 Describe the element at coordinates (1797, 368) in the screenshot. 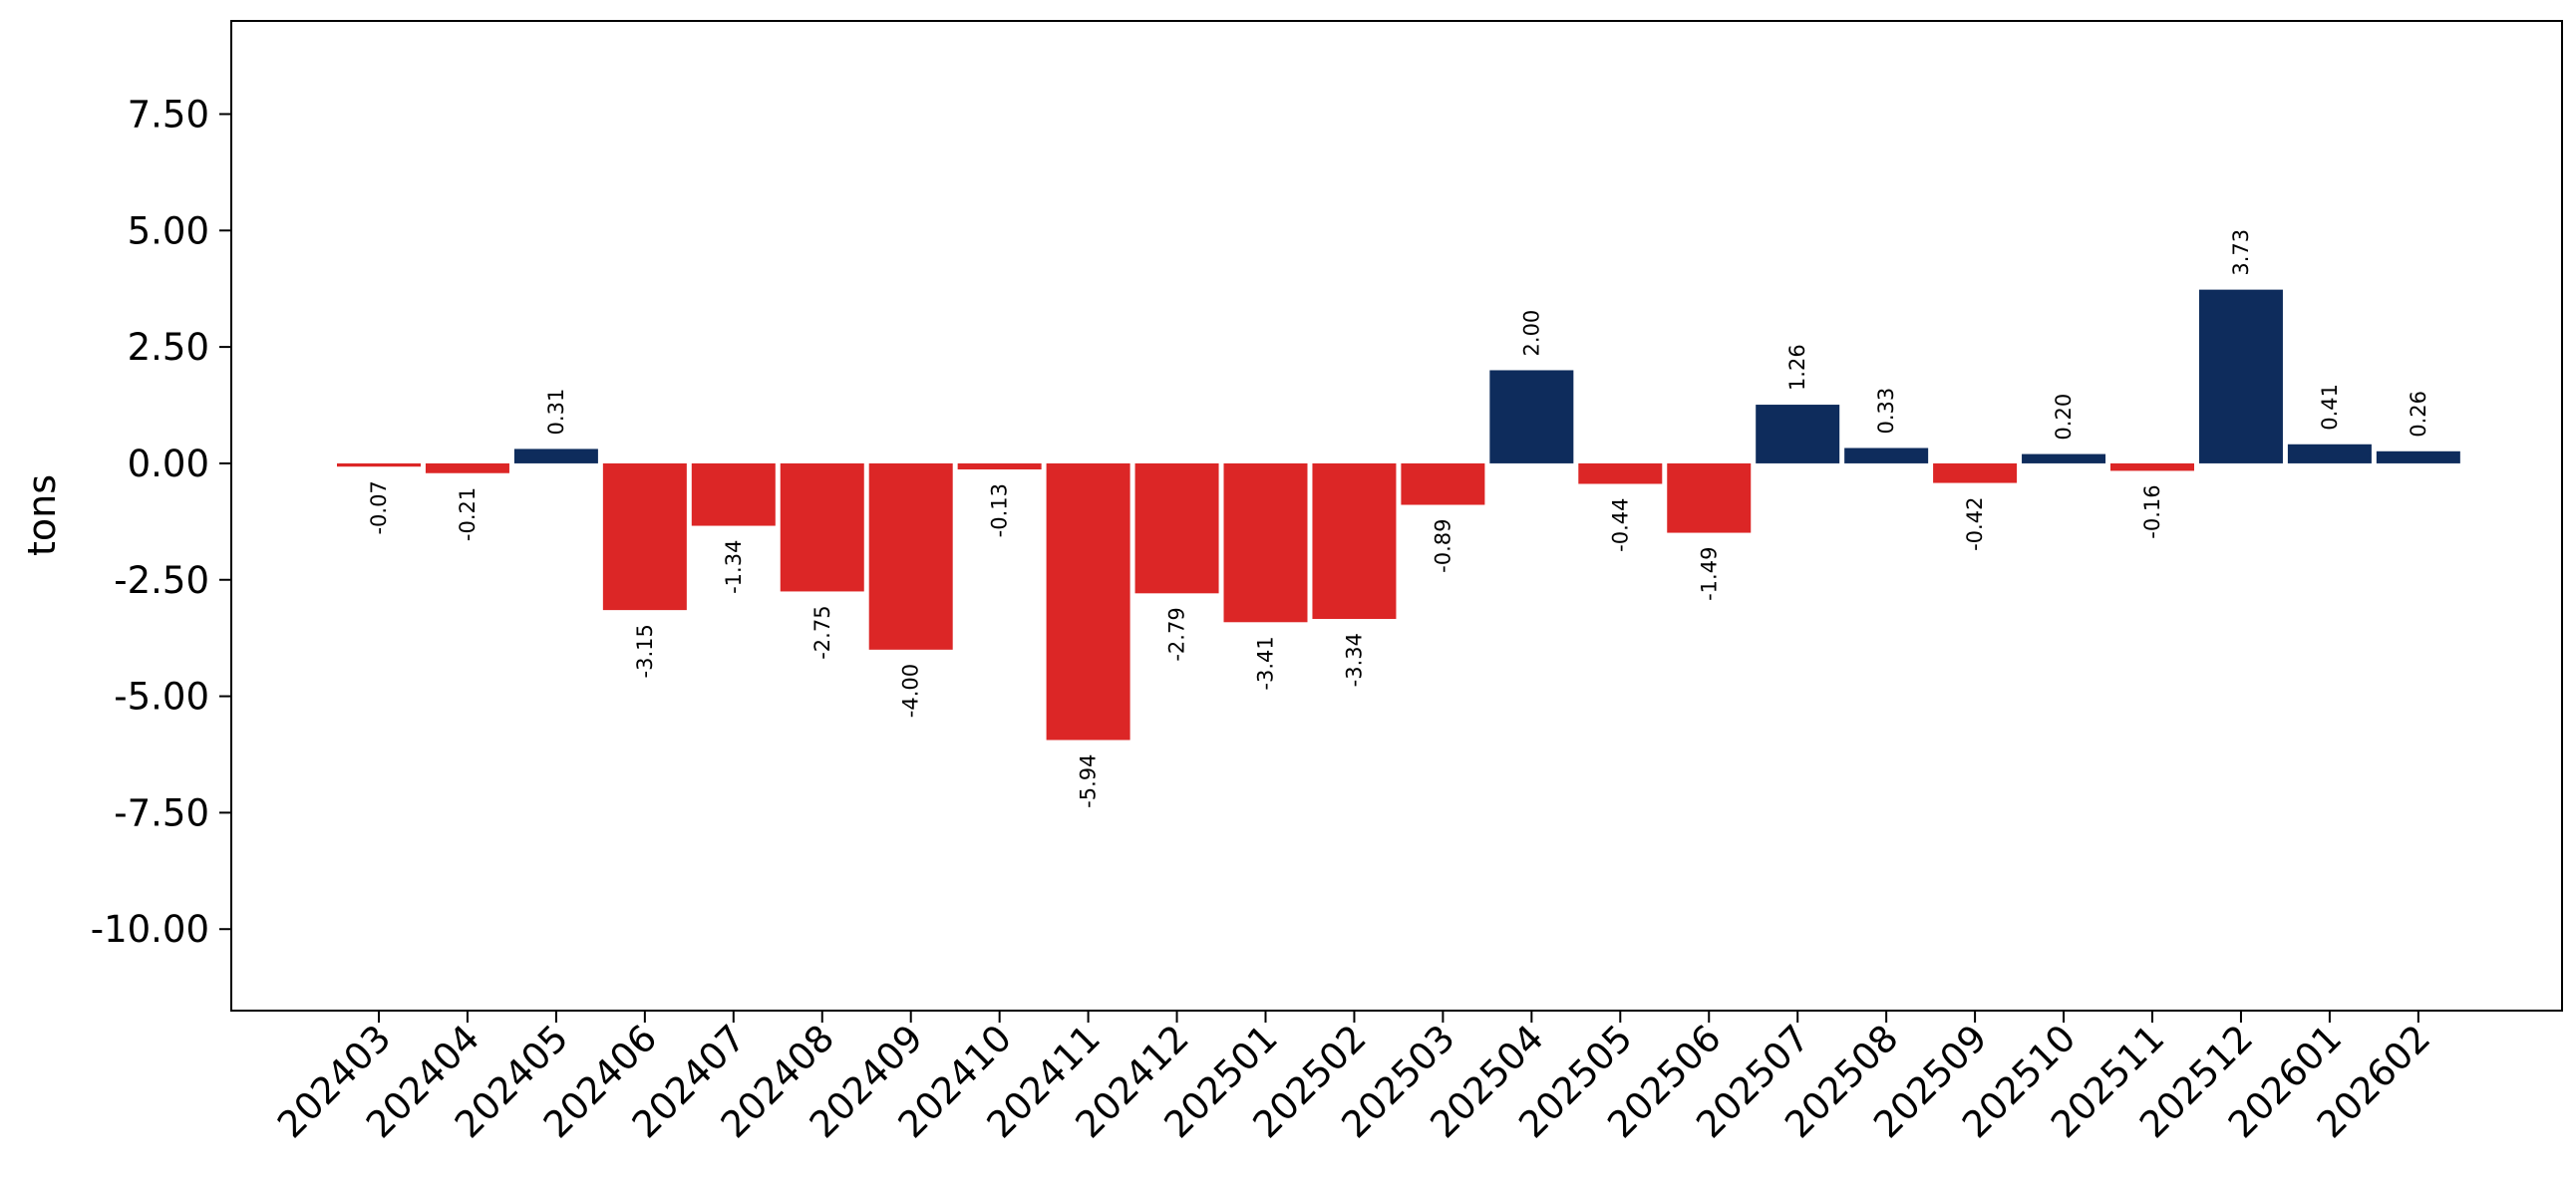

I see `bar-value-label: 1.26` at that location.